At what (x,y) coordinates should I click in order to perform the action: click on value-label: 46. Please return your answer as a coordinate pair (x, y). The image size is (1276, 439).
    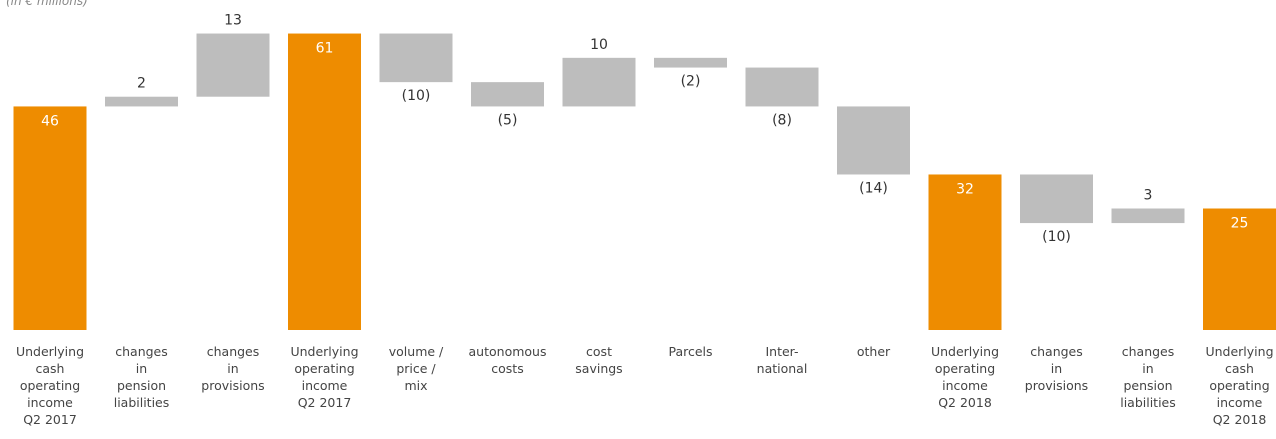
    Looking at the image, I should click on (50, 121).